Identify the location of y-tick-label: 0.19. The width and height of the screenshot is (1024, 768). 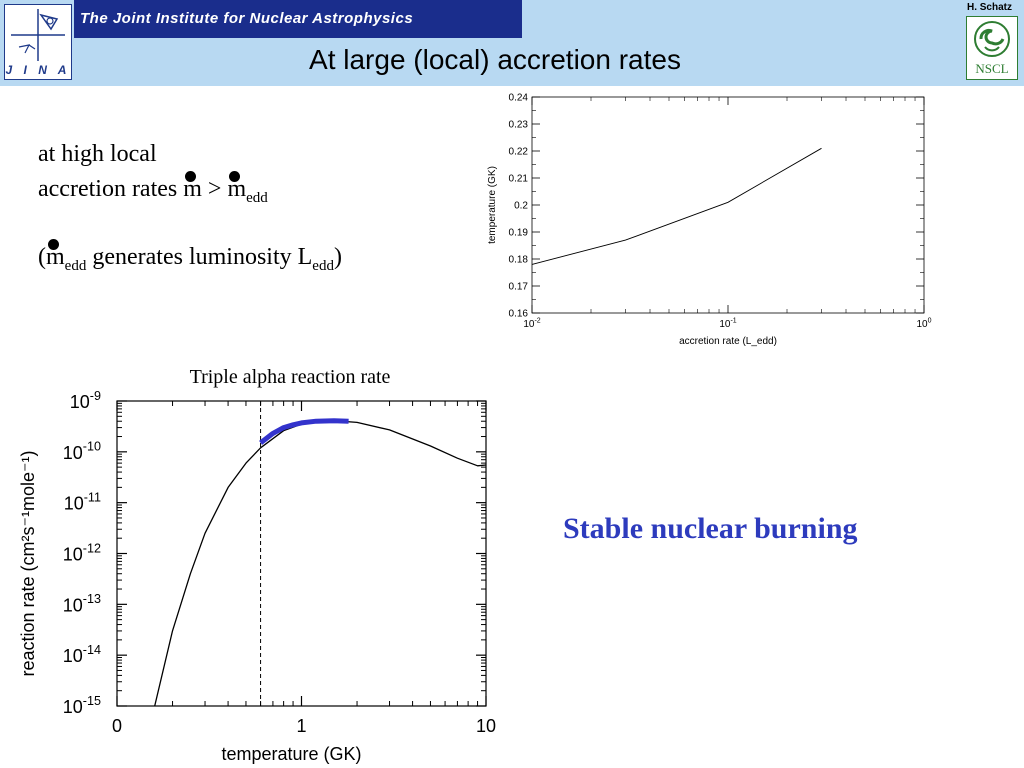
(519, 233).